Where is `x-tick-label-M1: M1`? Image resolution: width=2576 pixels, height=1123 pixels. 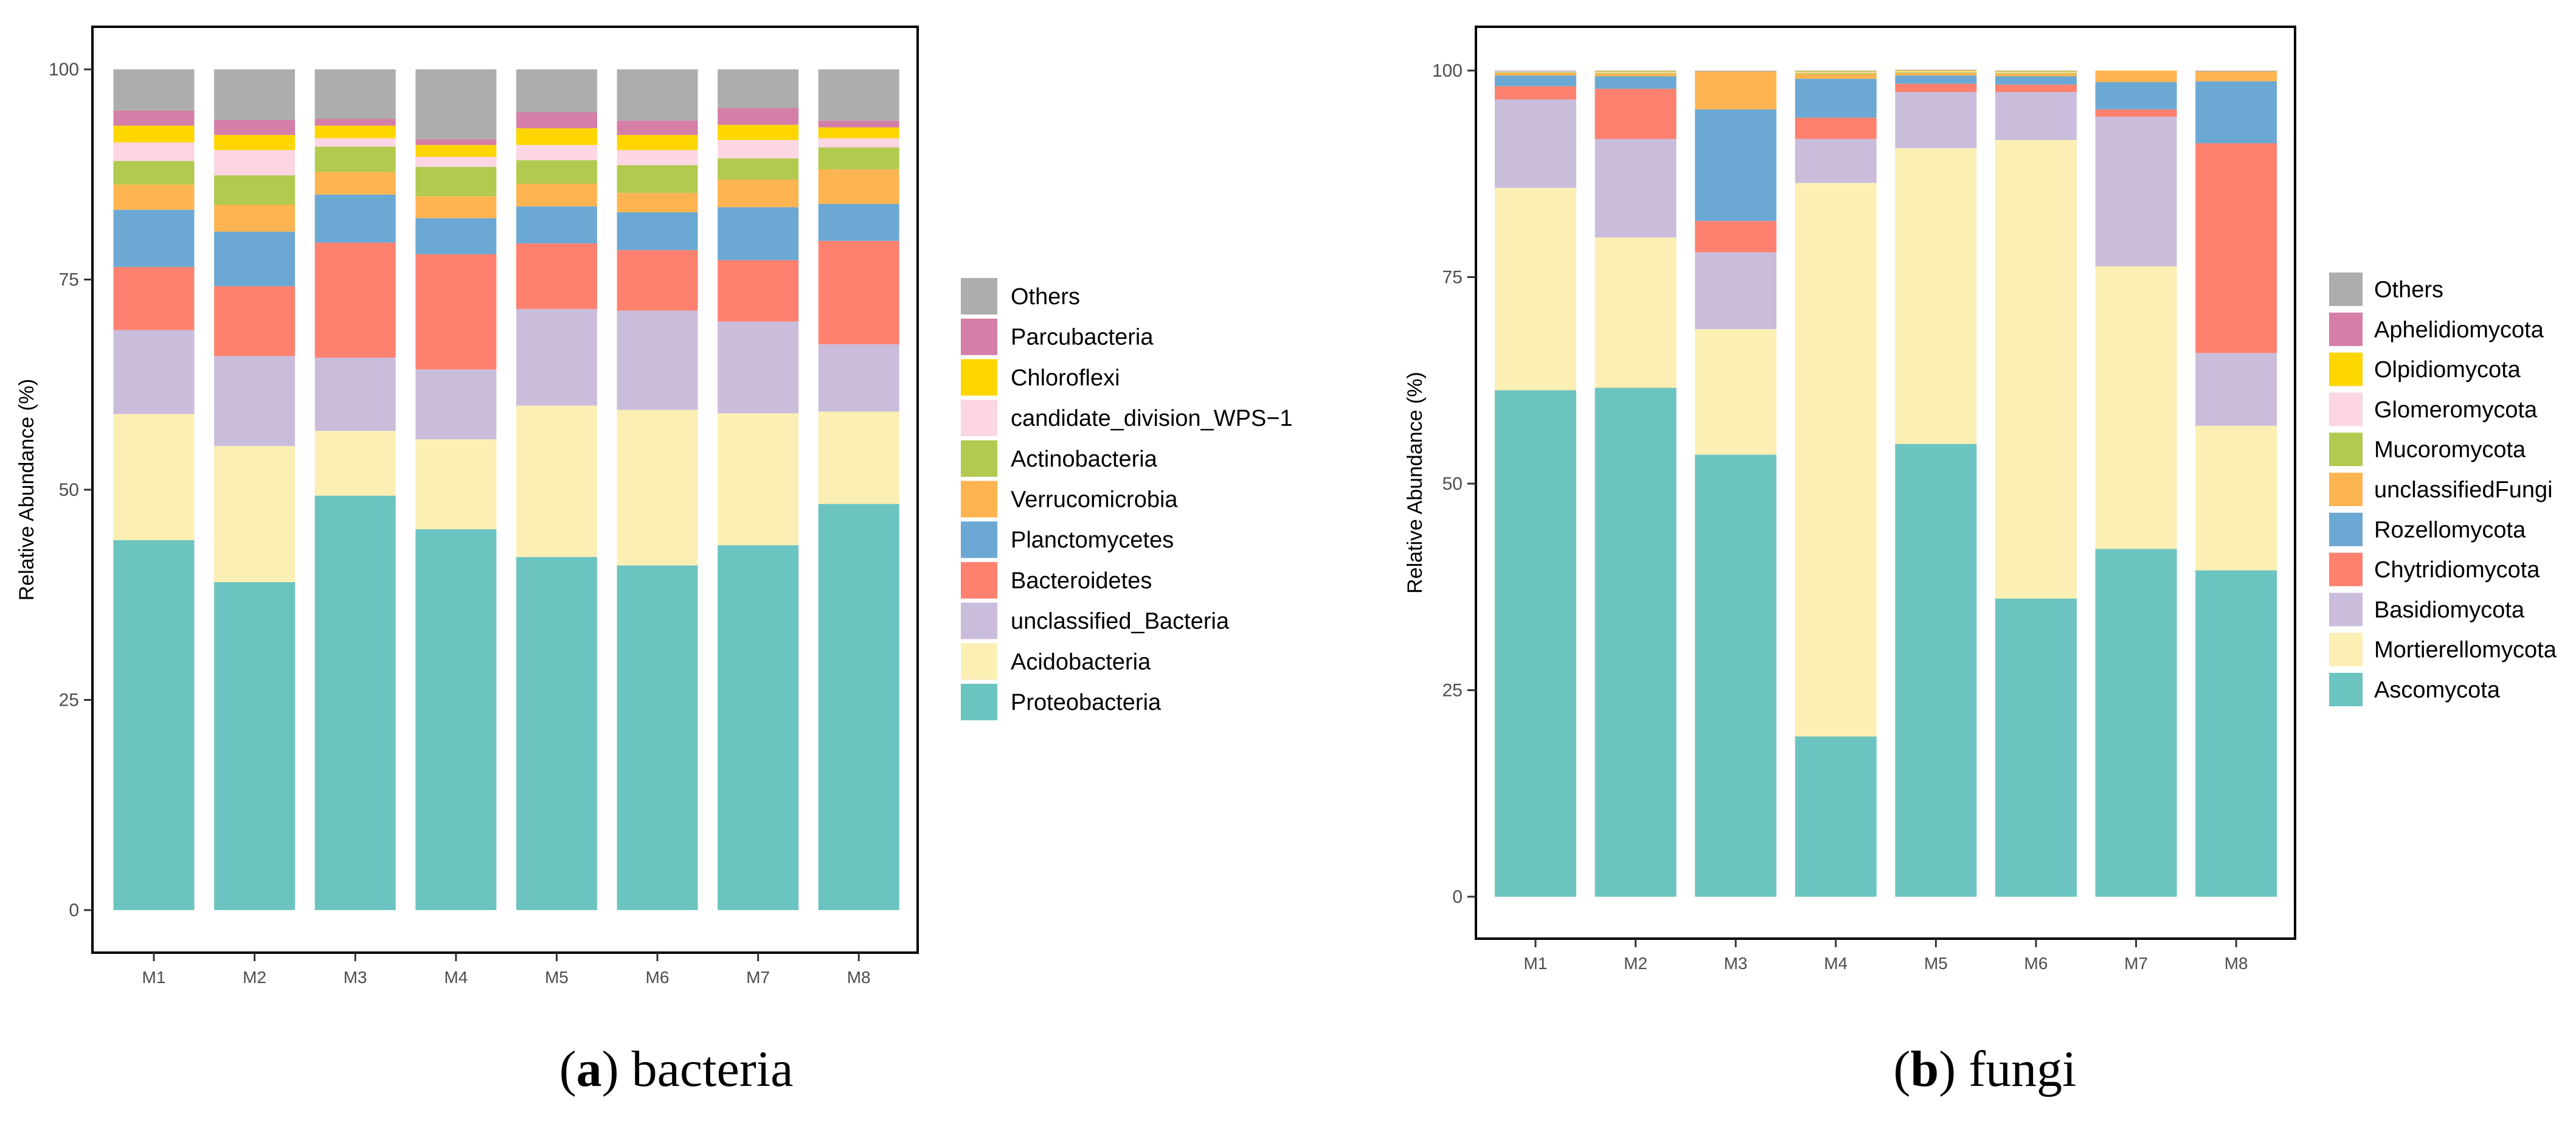 x-tick-label-M1: M1 is located at coordinates (154, 978).